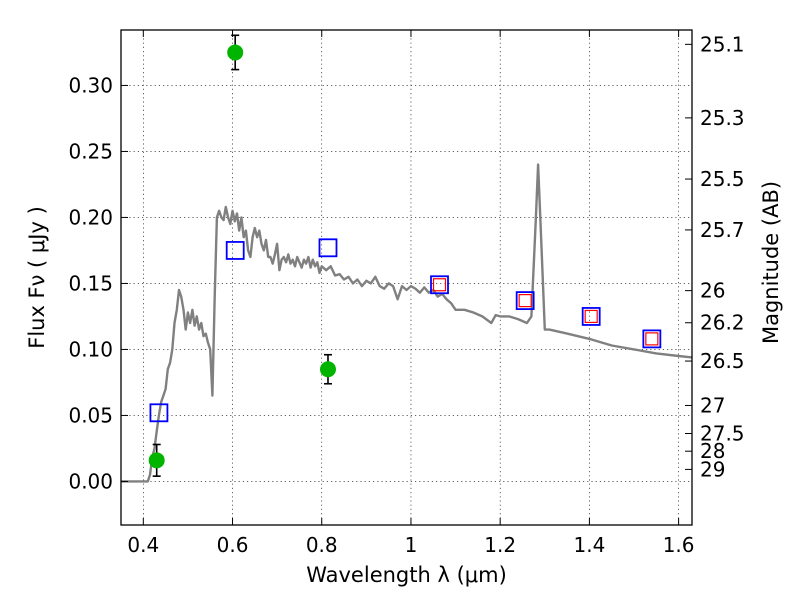 The height and width of the screenshot is (600, 800). Describe the element at coordinates (322, 545) in the screenshot. I see `x-tick-label: 0.8` at that location.